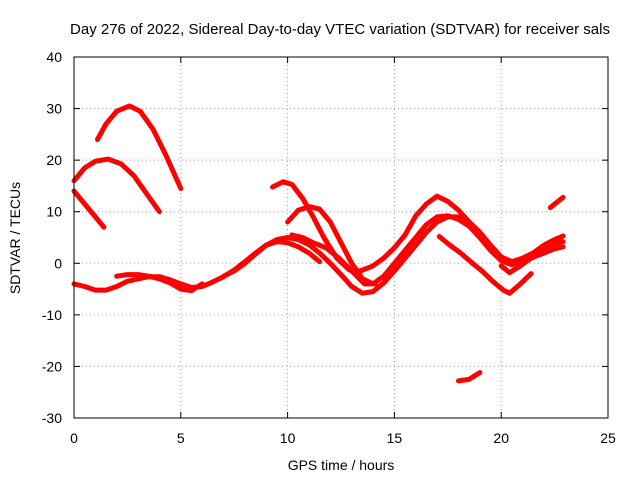 This screenshot has height=480, width=640. I want to click on x-tick-label: 10, so click(288, 438).